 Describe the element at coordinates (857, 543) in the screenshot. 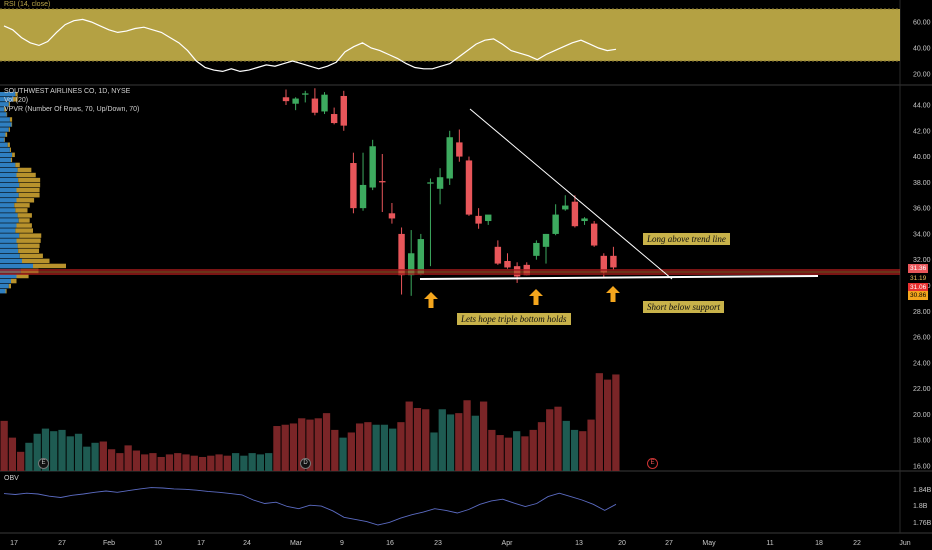

I see `time-tick-label: 22` at that location.